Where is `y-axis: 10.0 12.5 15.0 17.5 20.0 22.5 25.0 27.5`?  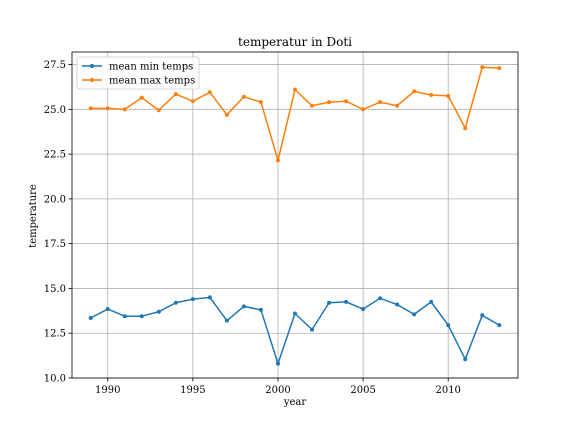 y-axis: 10.0 12.5 15.0 17.5 20.0 22.5 25.0 27.5 is located at coordinates (58, 222).